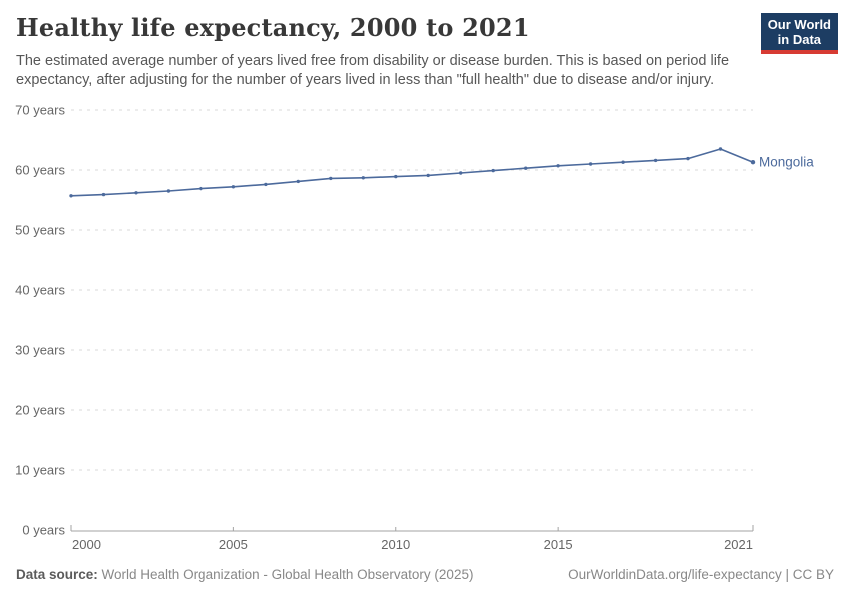  What do you see at coordinates (40, 110) in the screenshot?
I see `y-tick-label: 70 years` at bounding box center [40, 110].